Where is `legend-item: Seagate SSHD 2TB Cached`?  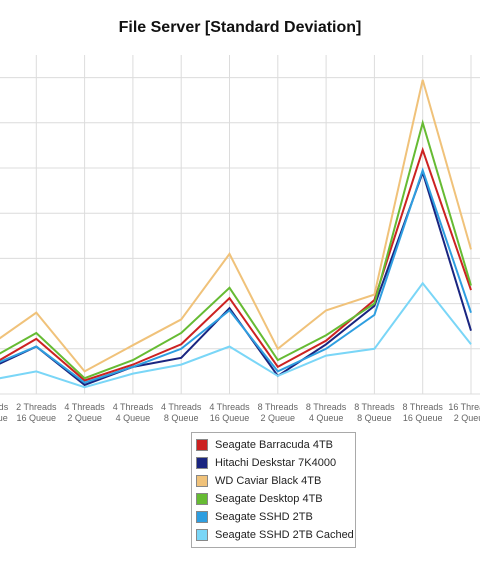
legend-item: Seagate SSHD 2TB Cached is located at coordinates (275, 535).